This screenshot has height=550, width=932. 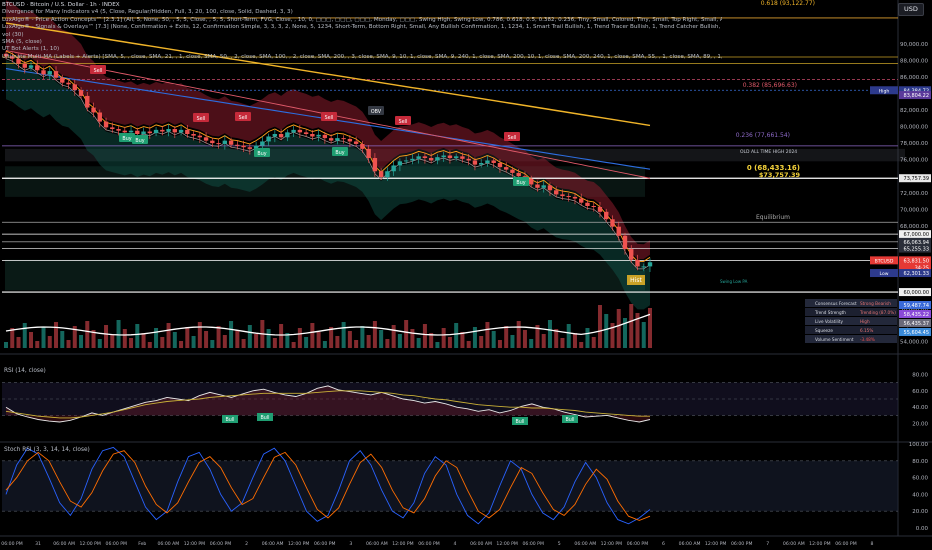 What do you see at coordinates (127, 137) in the screenshot?
I see `signal-buy-box` at bounding box center [127, 137].